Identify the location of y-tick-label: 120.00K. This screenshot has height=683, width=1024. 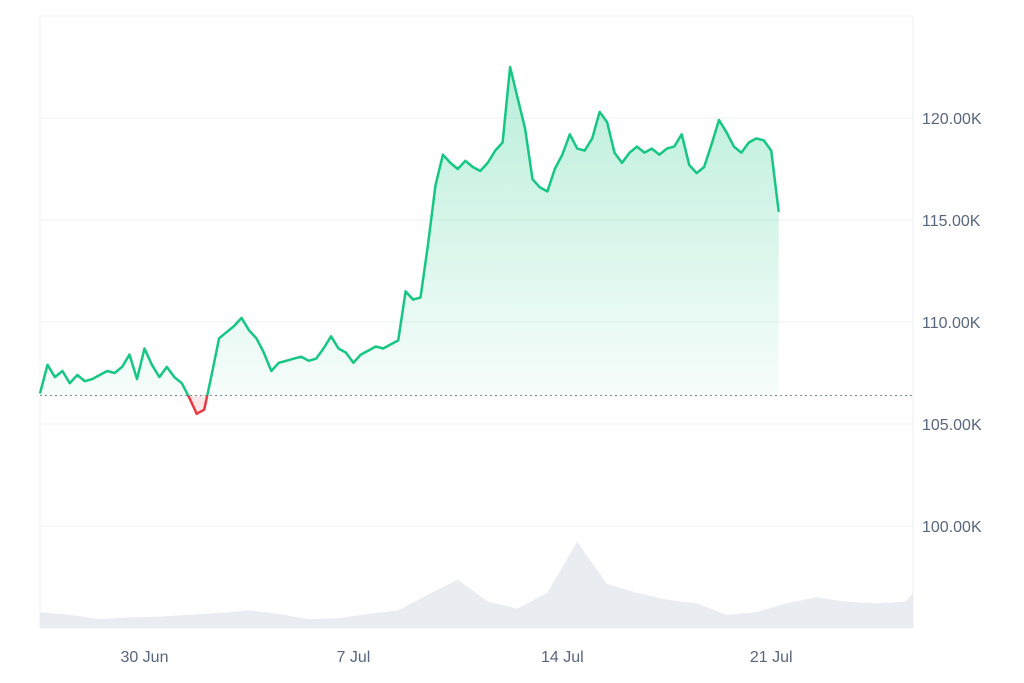
(952, 119).